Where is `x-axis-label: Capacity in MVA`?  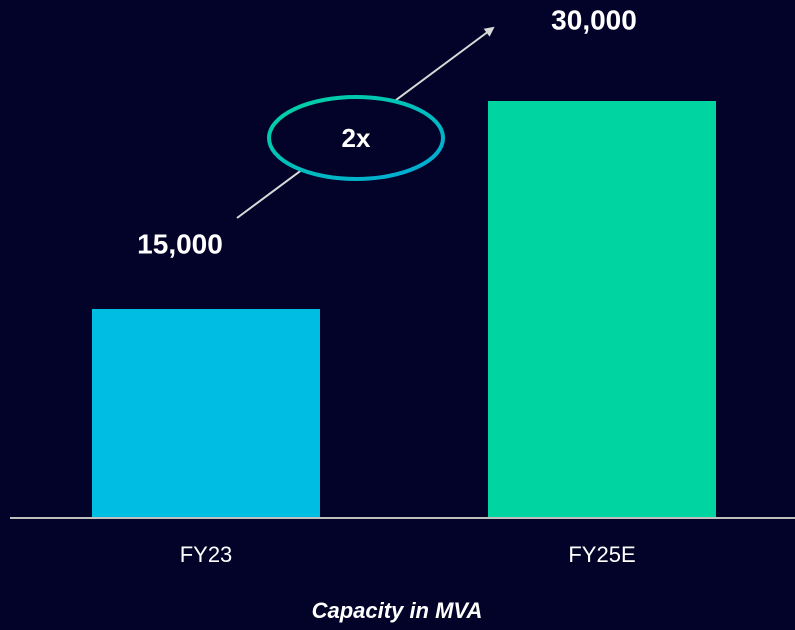
x-axis-label: Capacity in MVA is located at coordinates (397, 610).